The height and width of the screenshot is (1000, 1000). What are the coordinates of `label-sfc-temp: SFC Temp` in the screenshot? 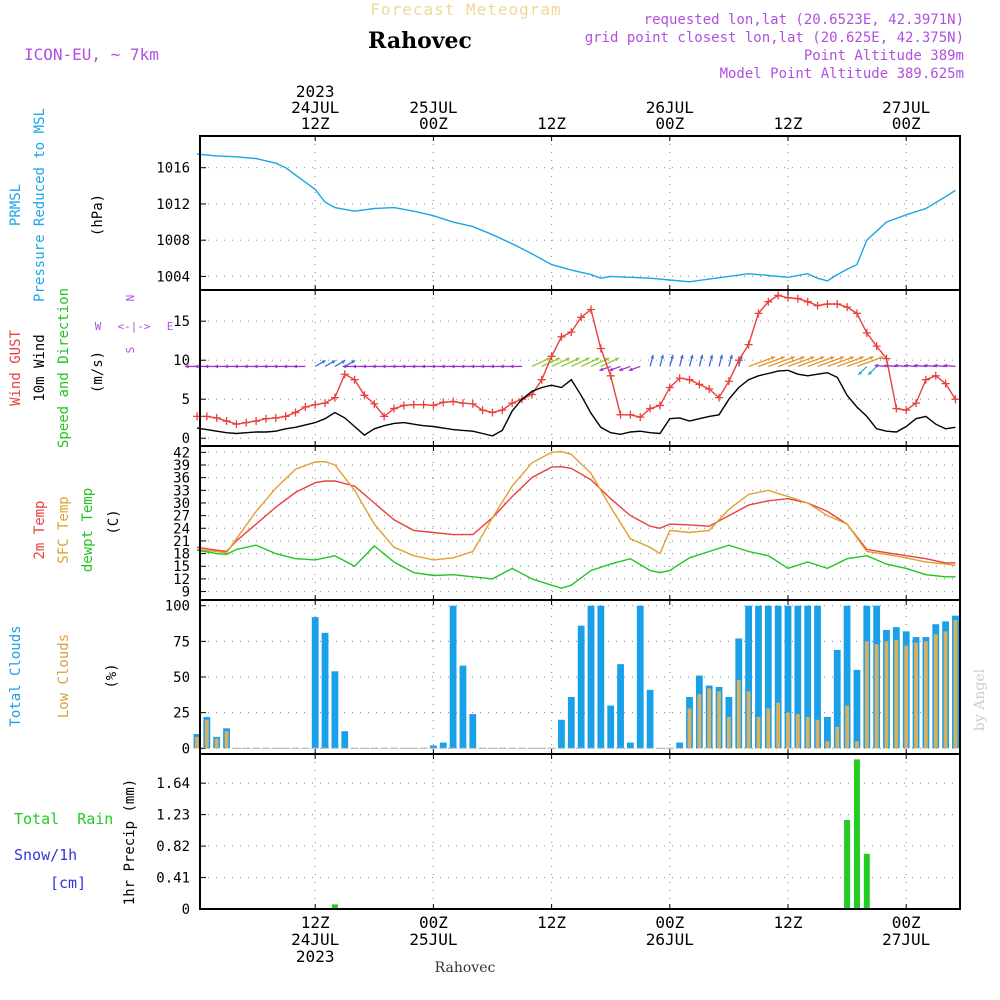 It's located at (64, 529).